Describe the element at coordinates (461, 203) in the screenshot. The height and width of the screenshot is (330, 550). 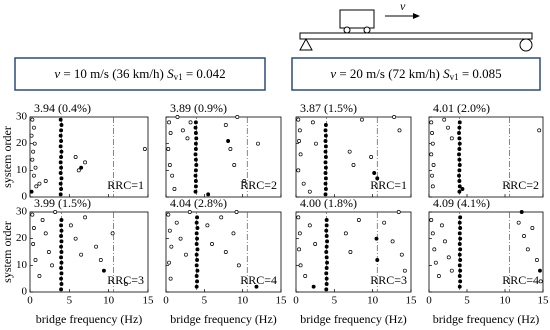
I see `panel-annotation: 4.09 (4.1%)` at that location.